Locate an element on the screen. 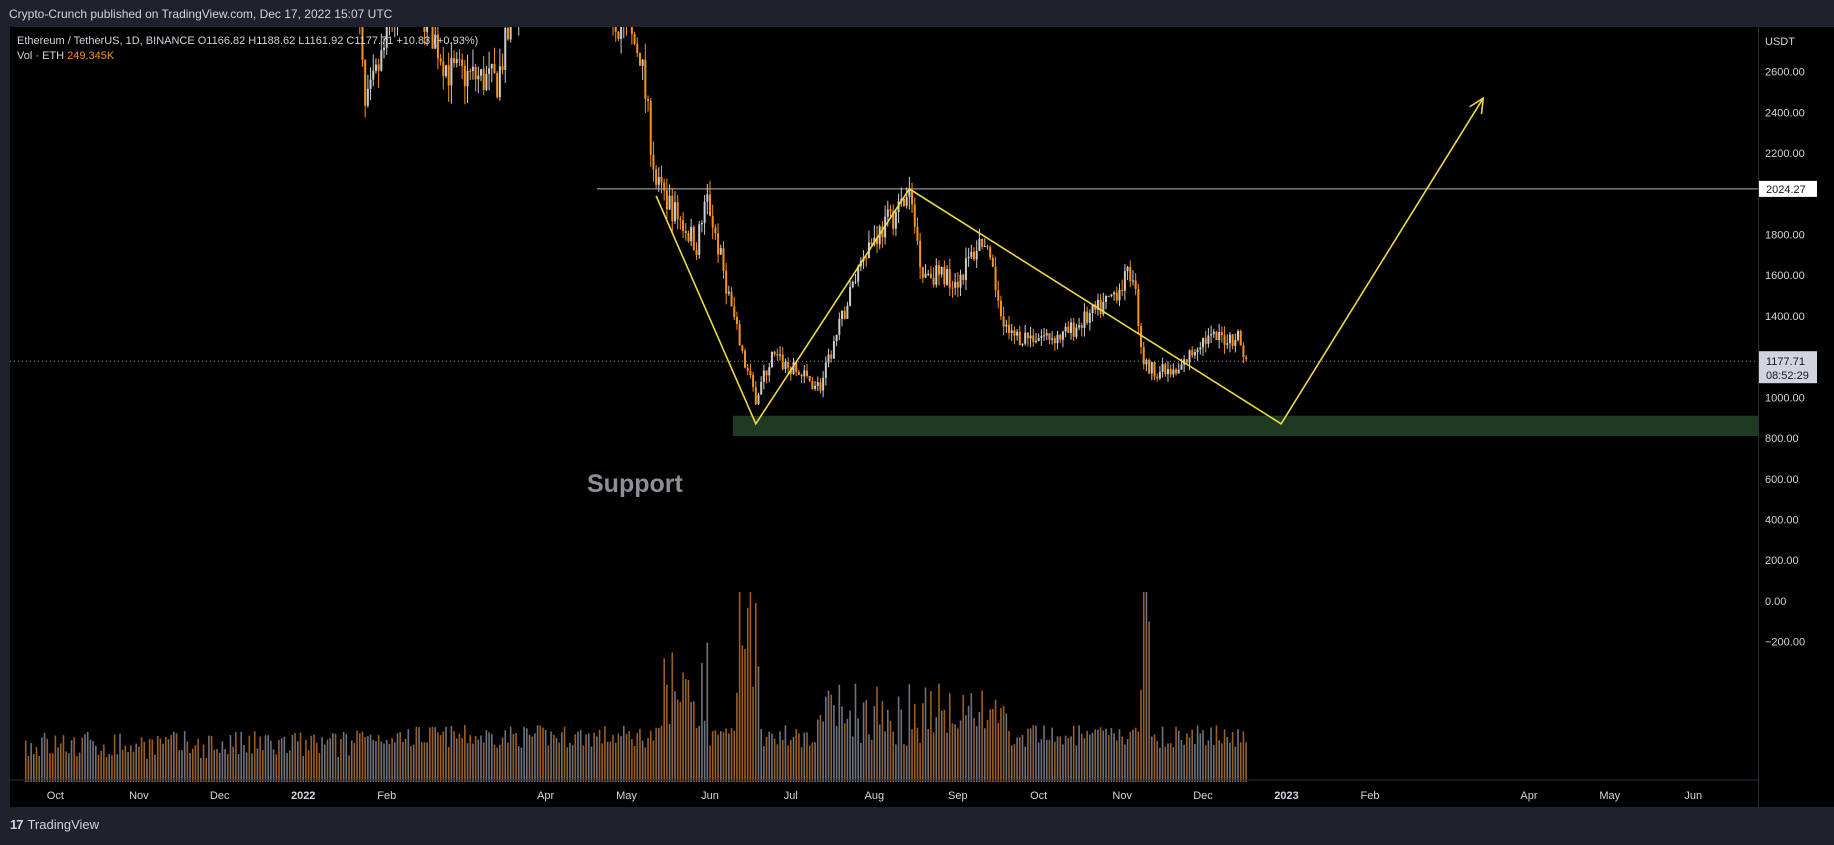  support-label: Support is located at coordinates (635, 484).